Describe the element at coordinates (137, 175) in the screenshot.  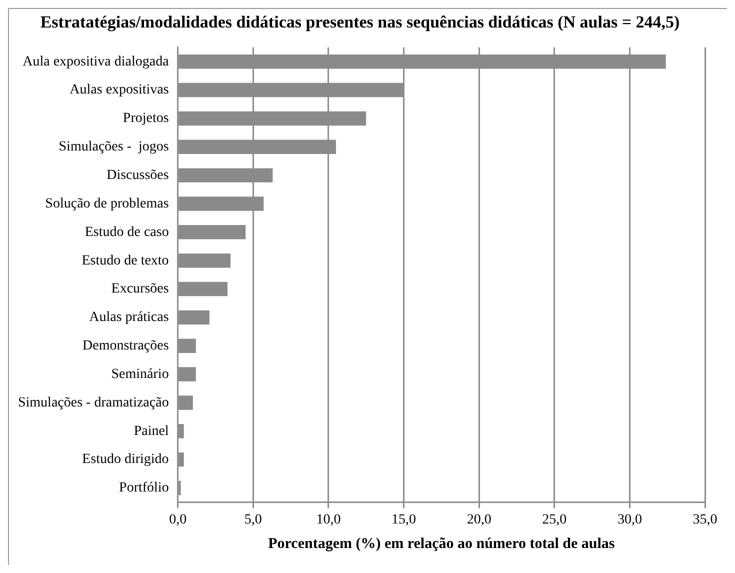
I see `y-tick-label: Discussões` at that location.